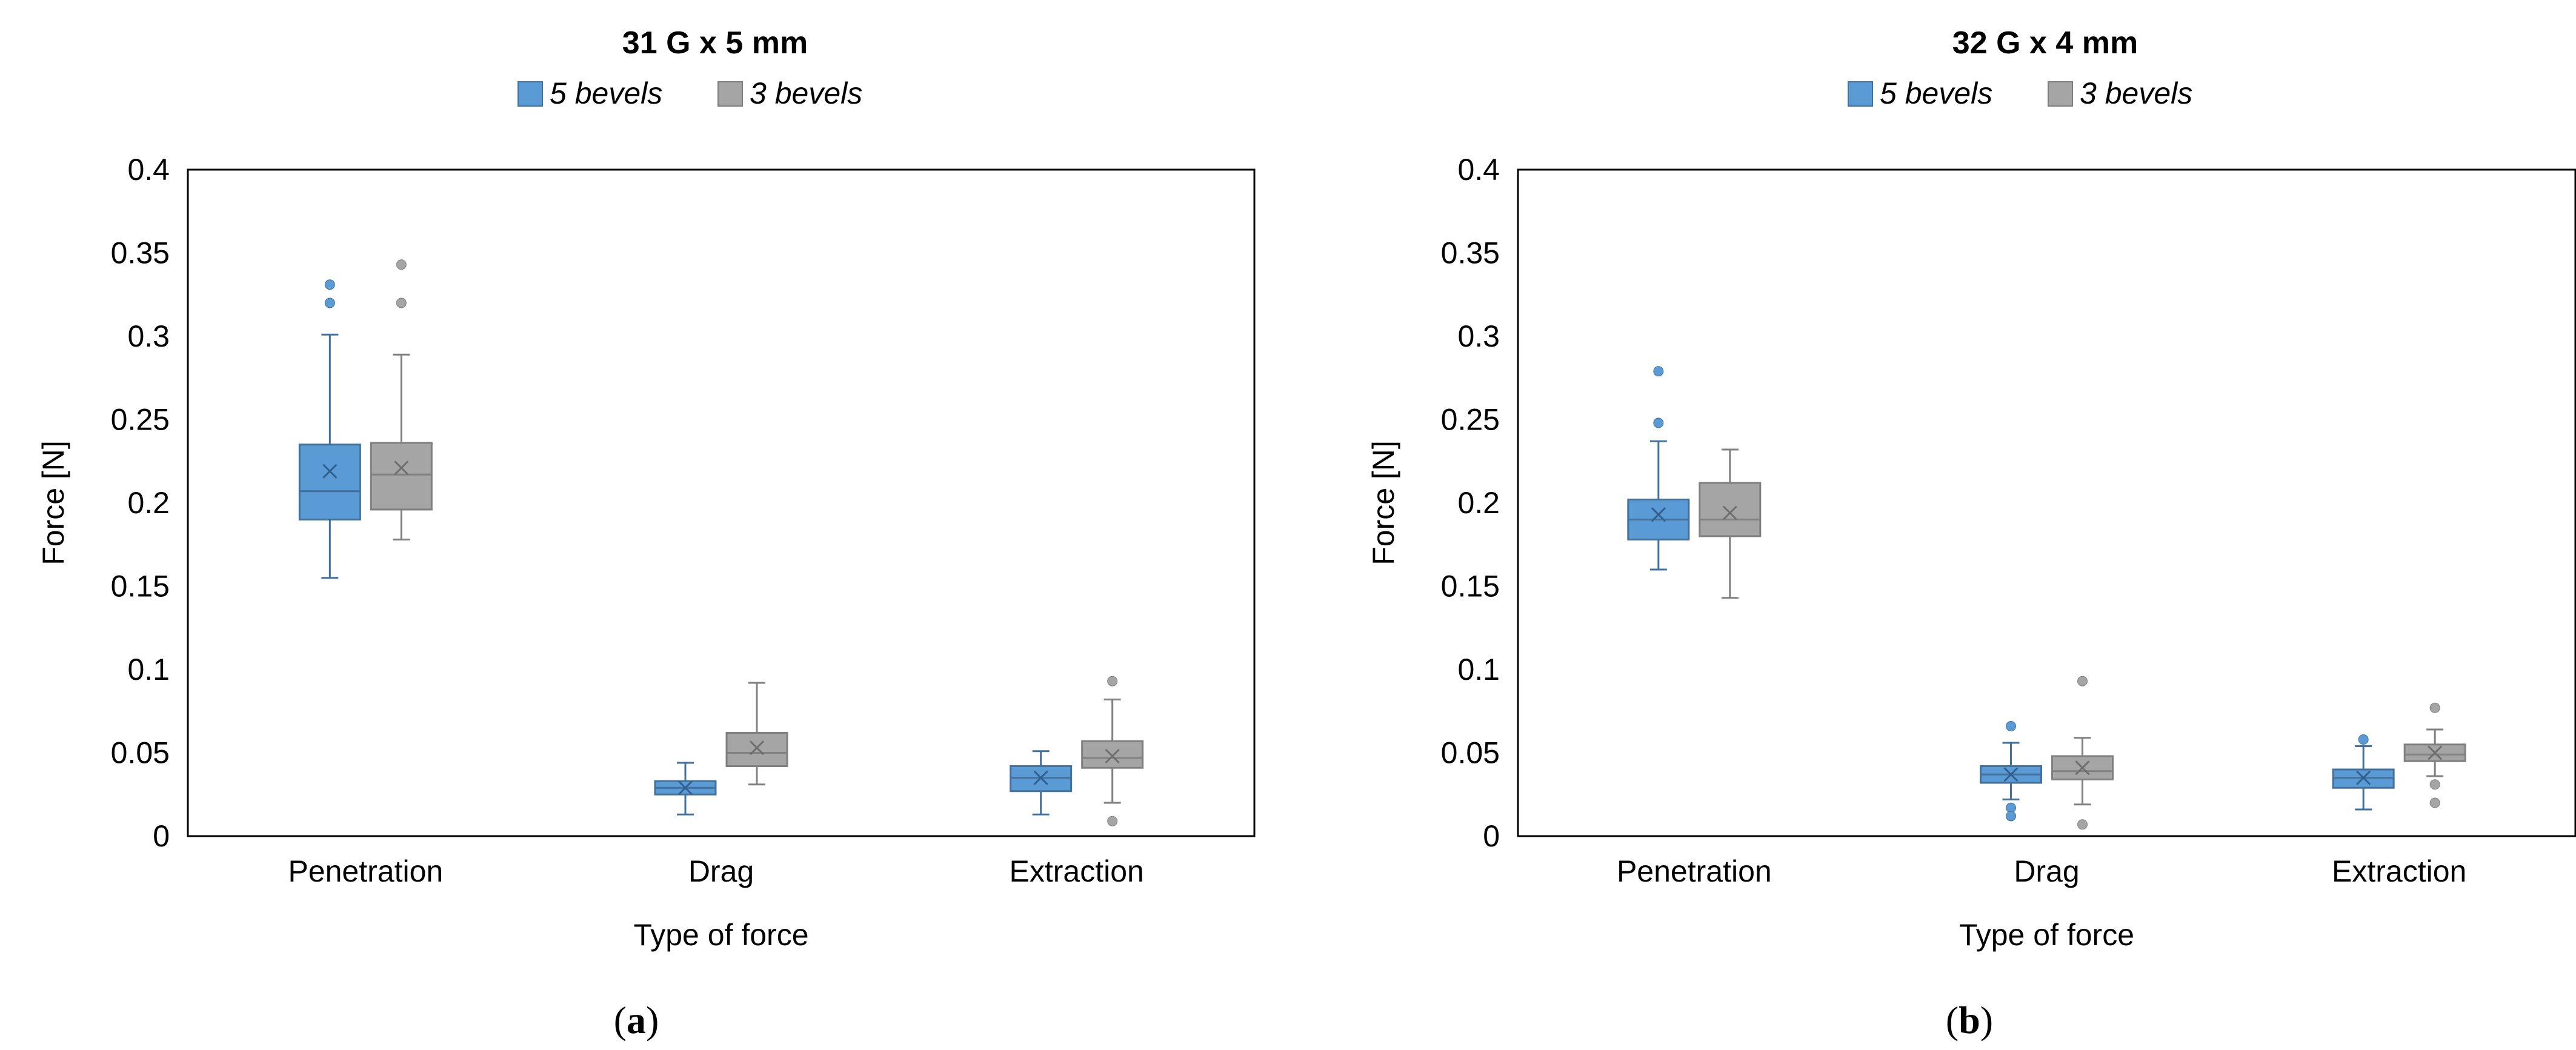  Describe the element at coordinates (690, 93) in the screenshot. I see `legend-a: 5 bevels 3 bevels` at that location.